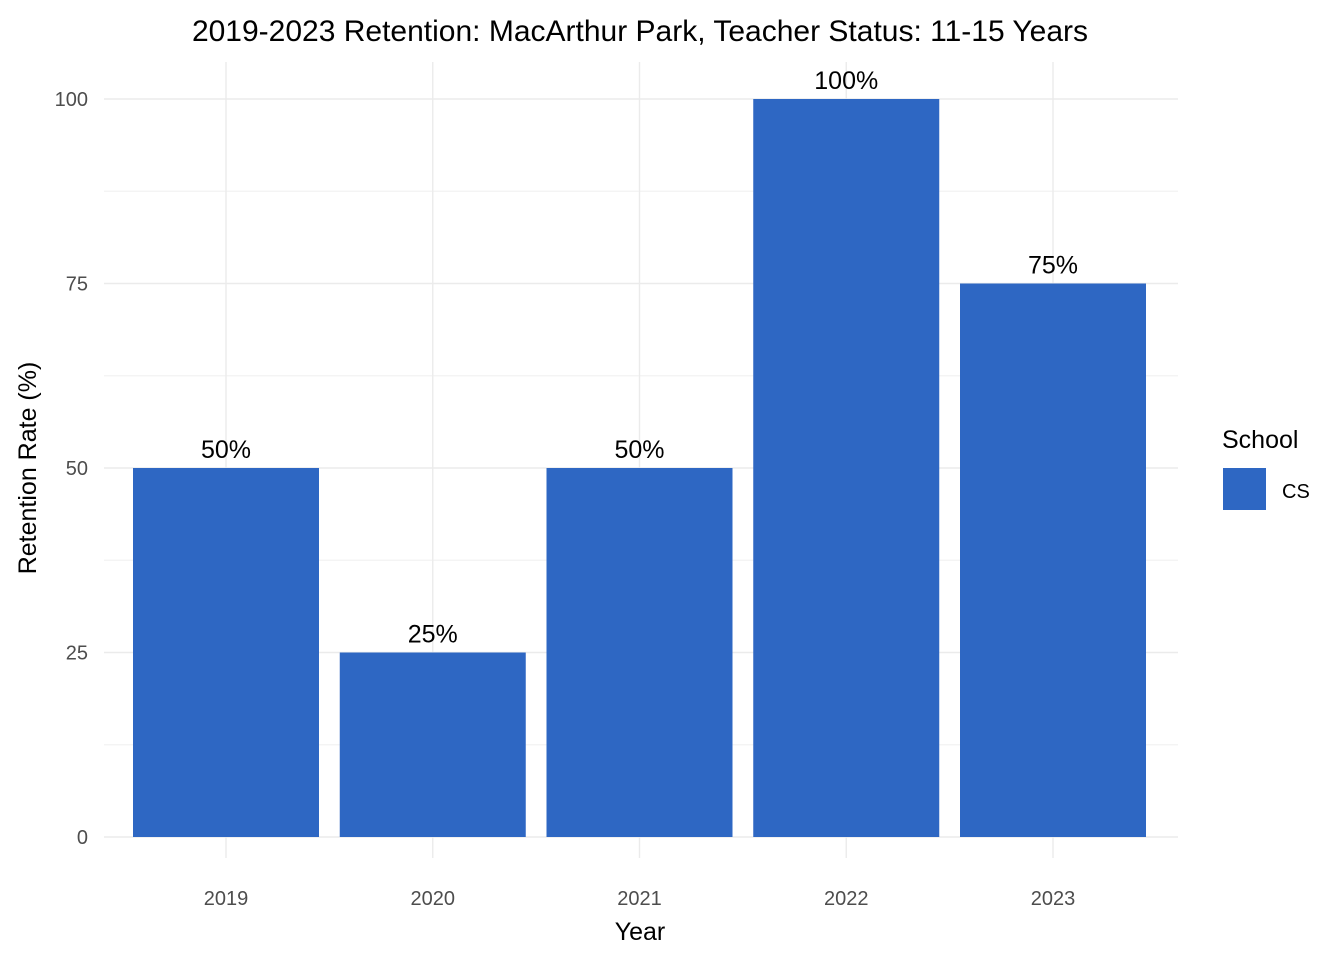 This screenshot has width=1344, height=960. I want to click on x-tick-label-2021: 2021, so click(639, 899).